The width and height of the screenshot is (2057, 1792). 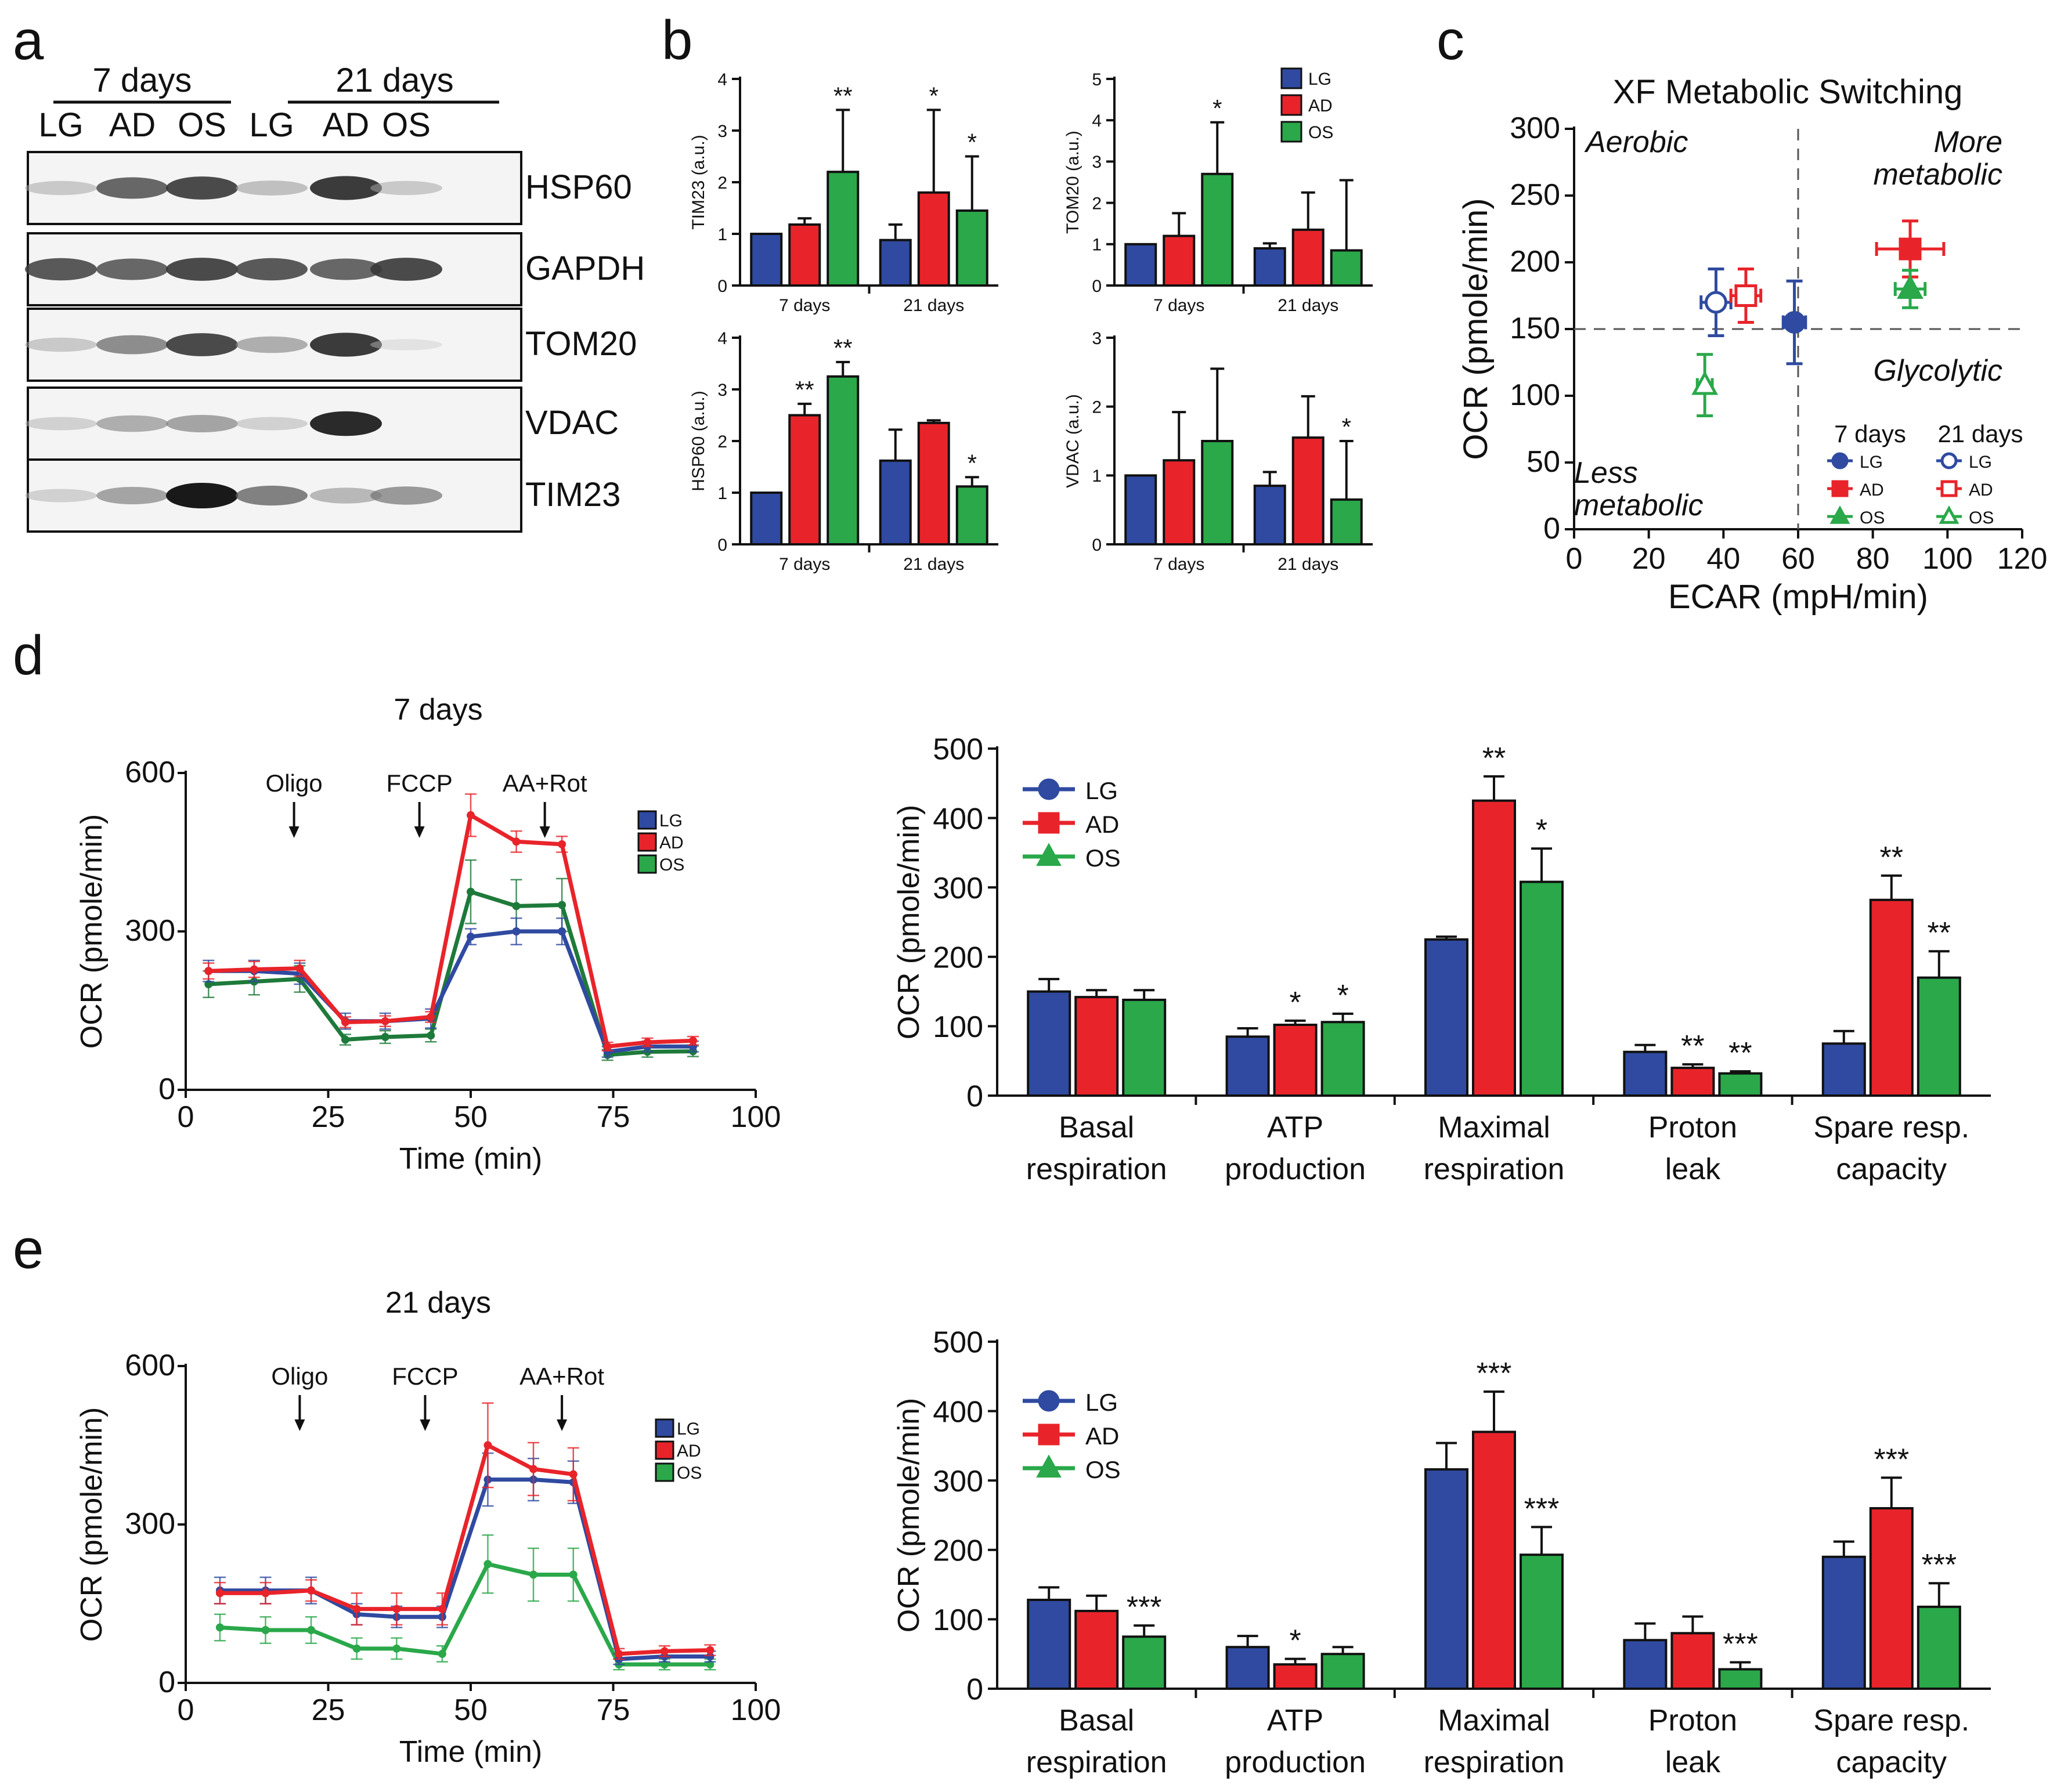 I want to click on e-line-title: 21 days, so click(x=438, y=1303).